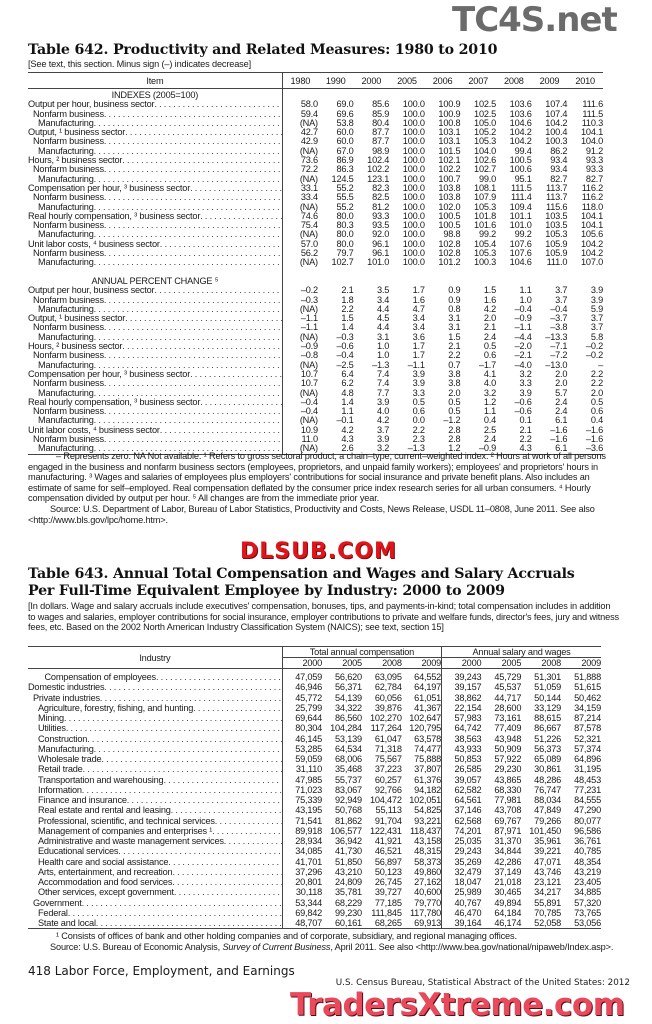  What do you see at coordinates (418, 411) in the screenshot?
I see `cell-value: 0.6` at bounding box center [418, 411].